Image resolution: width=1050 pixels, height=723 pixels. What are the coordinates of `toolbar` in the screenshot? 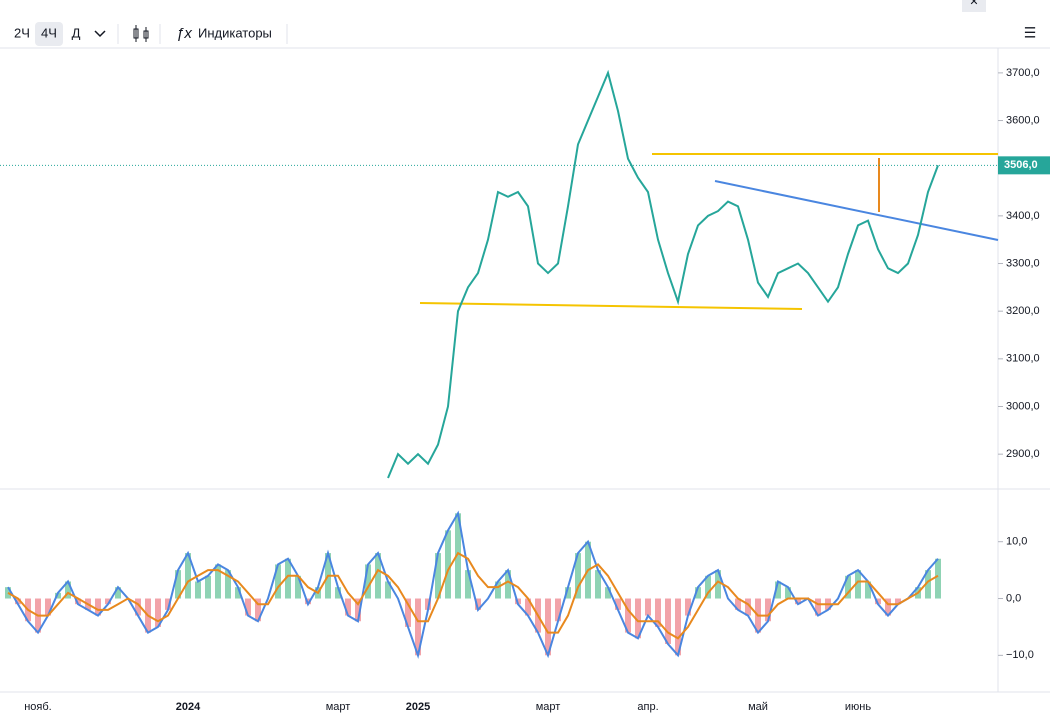 It's located at (525, 24).